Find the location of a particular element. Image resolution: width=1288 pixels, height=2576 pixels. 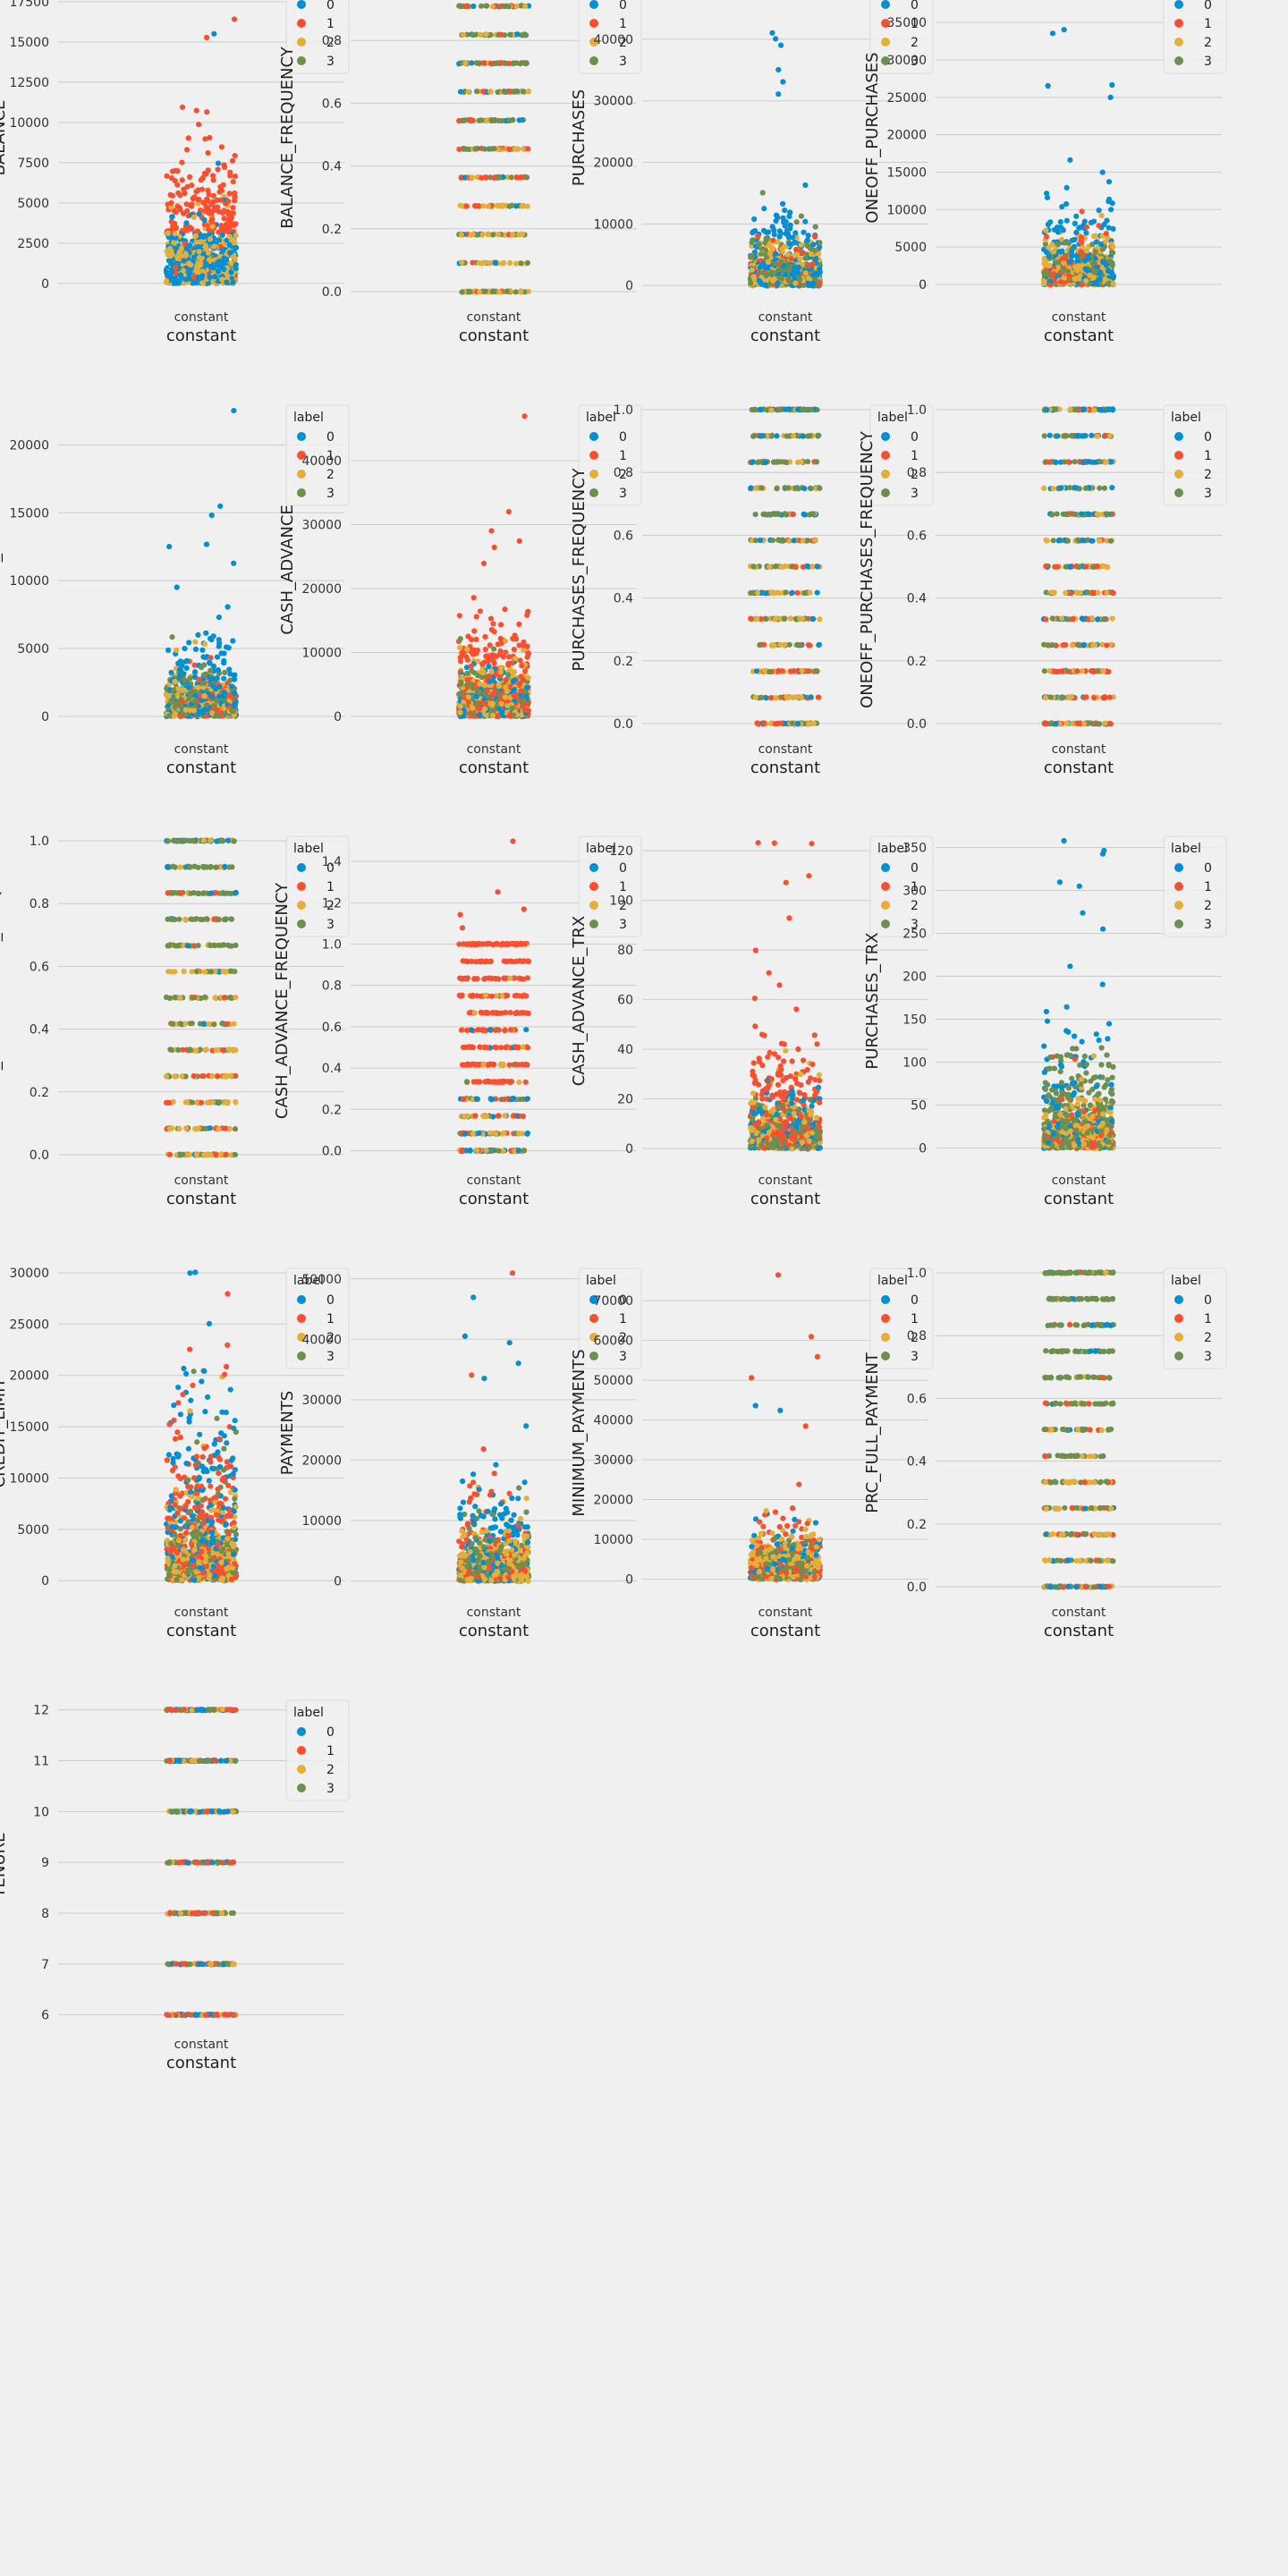

y-tick-label: 0.2 is located at coordinates (332, 230).